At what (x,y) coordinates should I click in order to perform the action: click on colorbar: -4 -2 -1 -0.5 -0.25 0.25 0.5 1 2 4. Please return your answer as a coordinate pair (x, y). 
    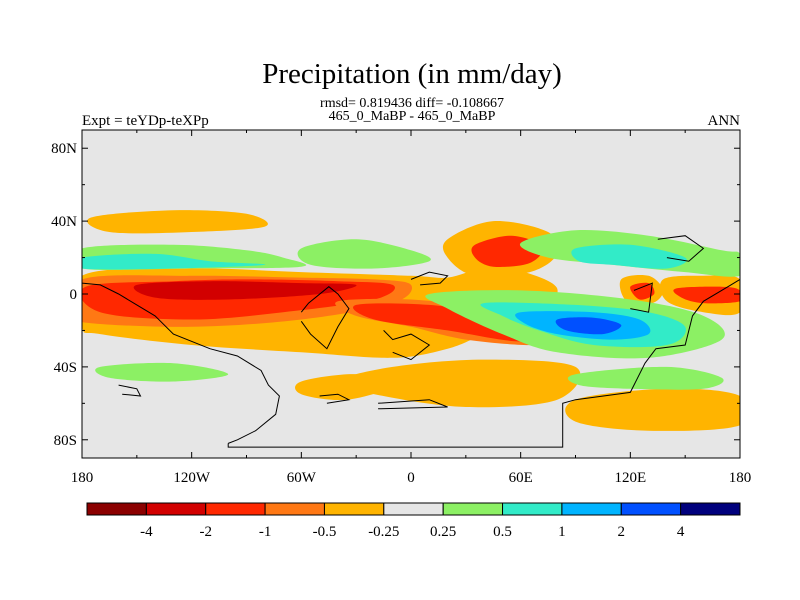
    Looking at the image, I should click on (413, 521).